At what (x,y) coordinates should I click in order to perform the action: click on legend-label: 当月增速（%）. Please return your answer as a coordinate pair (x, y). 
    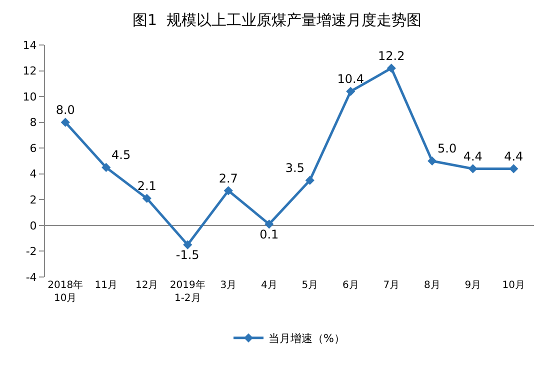
    Looking at the image, I should click on (306, 339).